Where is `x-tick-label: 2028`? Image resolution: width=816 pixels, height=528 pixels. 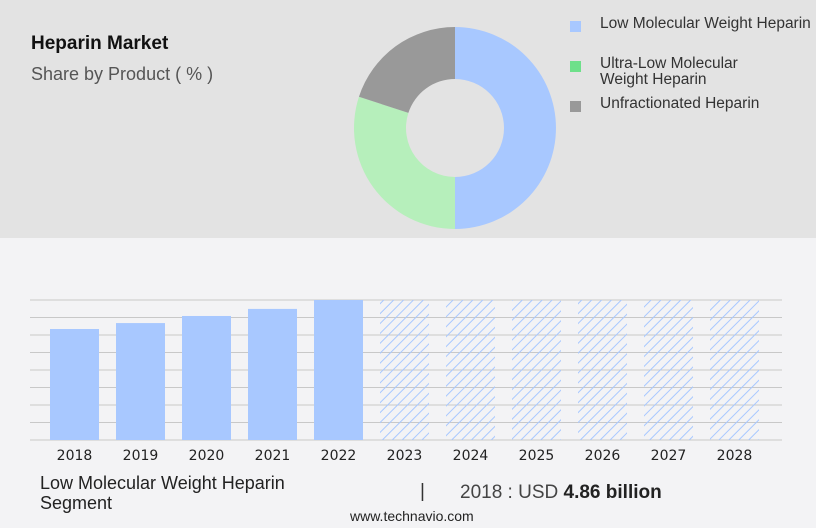
x-tick-label: 2028 is located at coordinates (735, 456).